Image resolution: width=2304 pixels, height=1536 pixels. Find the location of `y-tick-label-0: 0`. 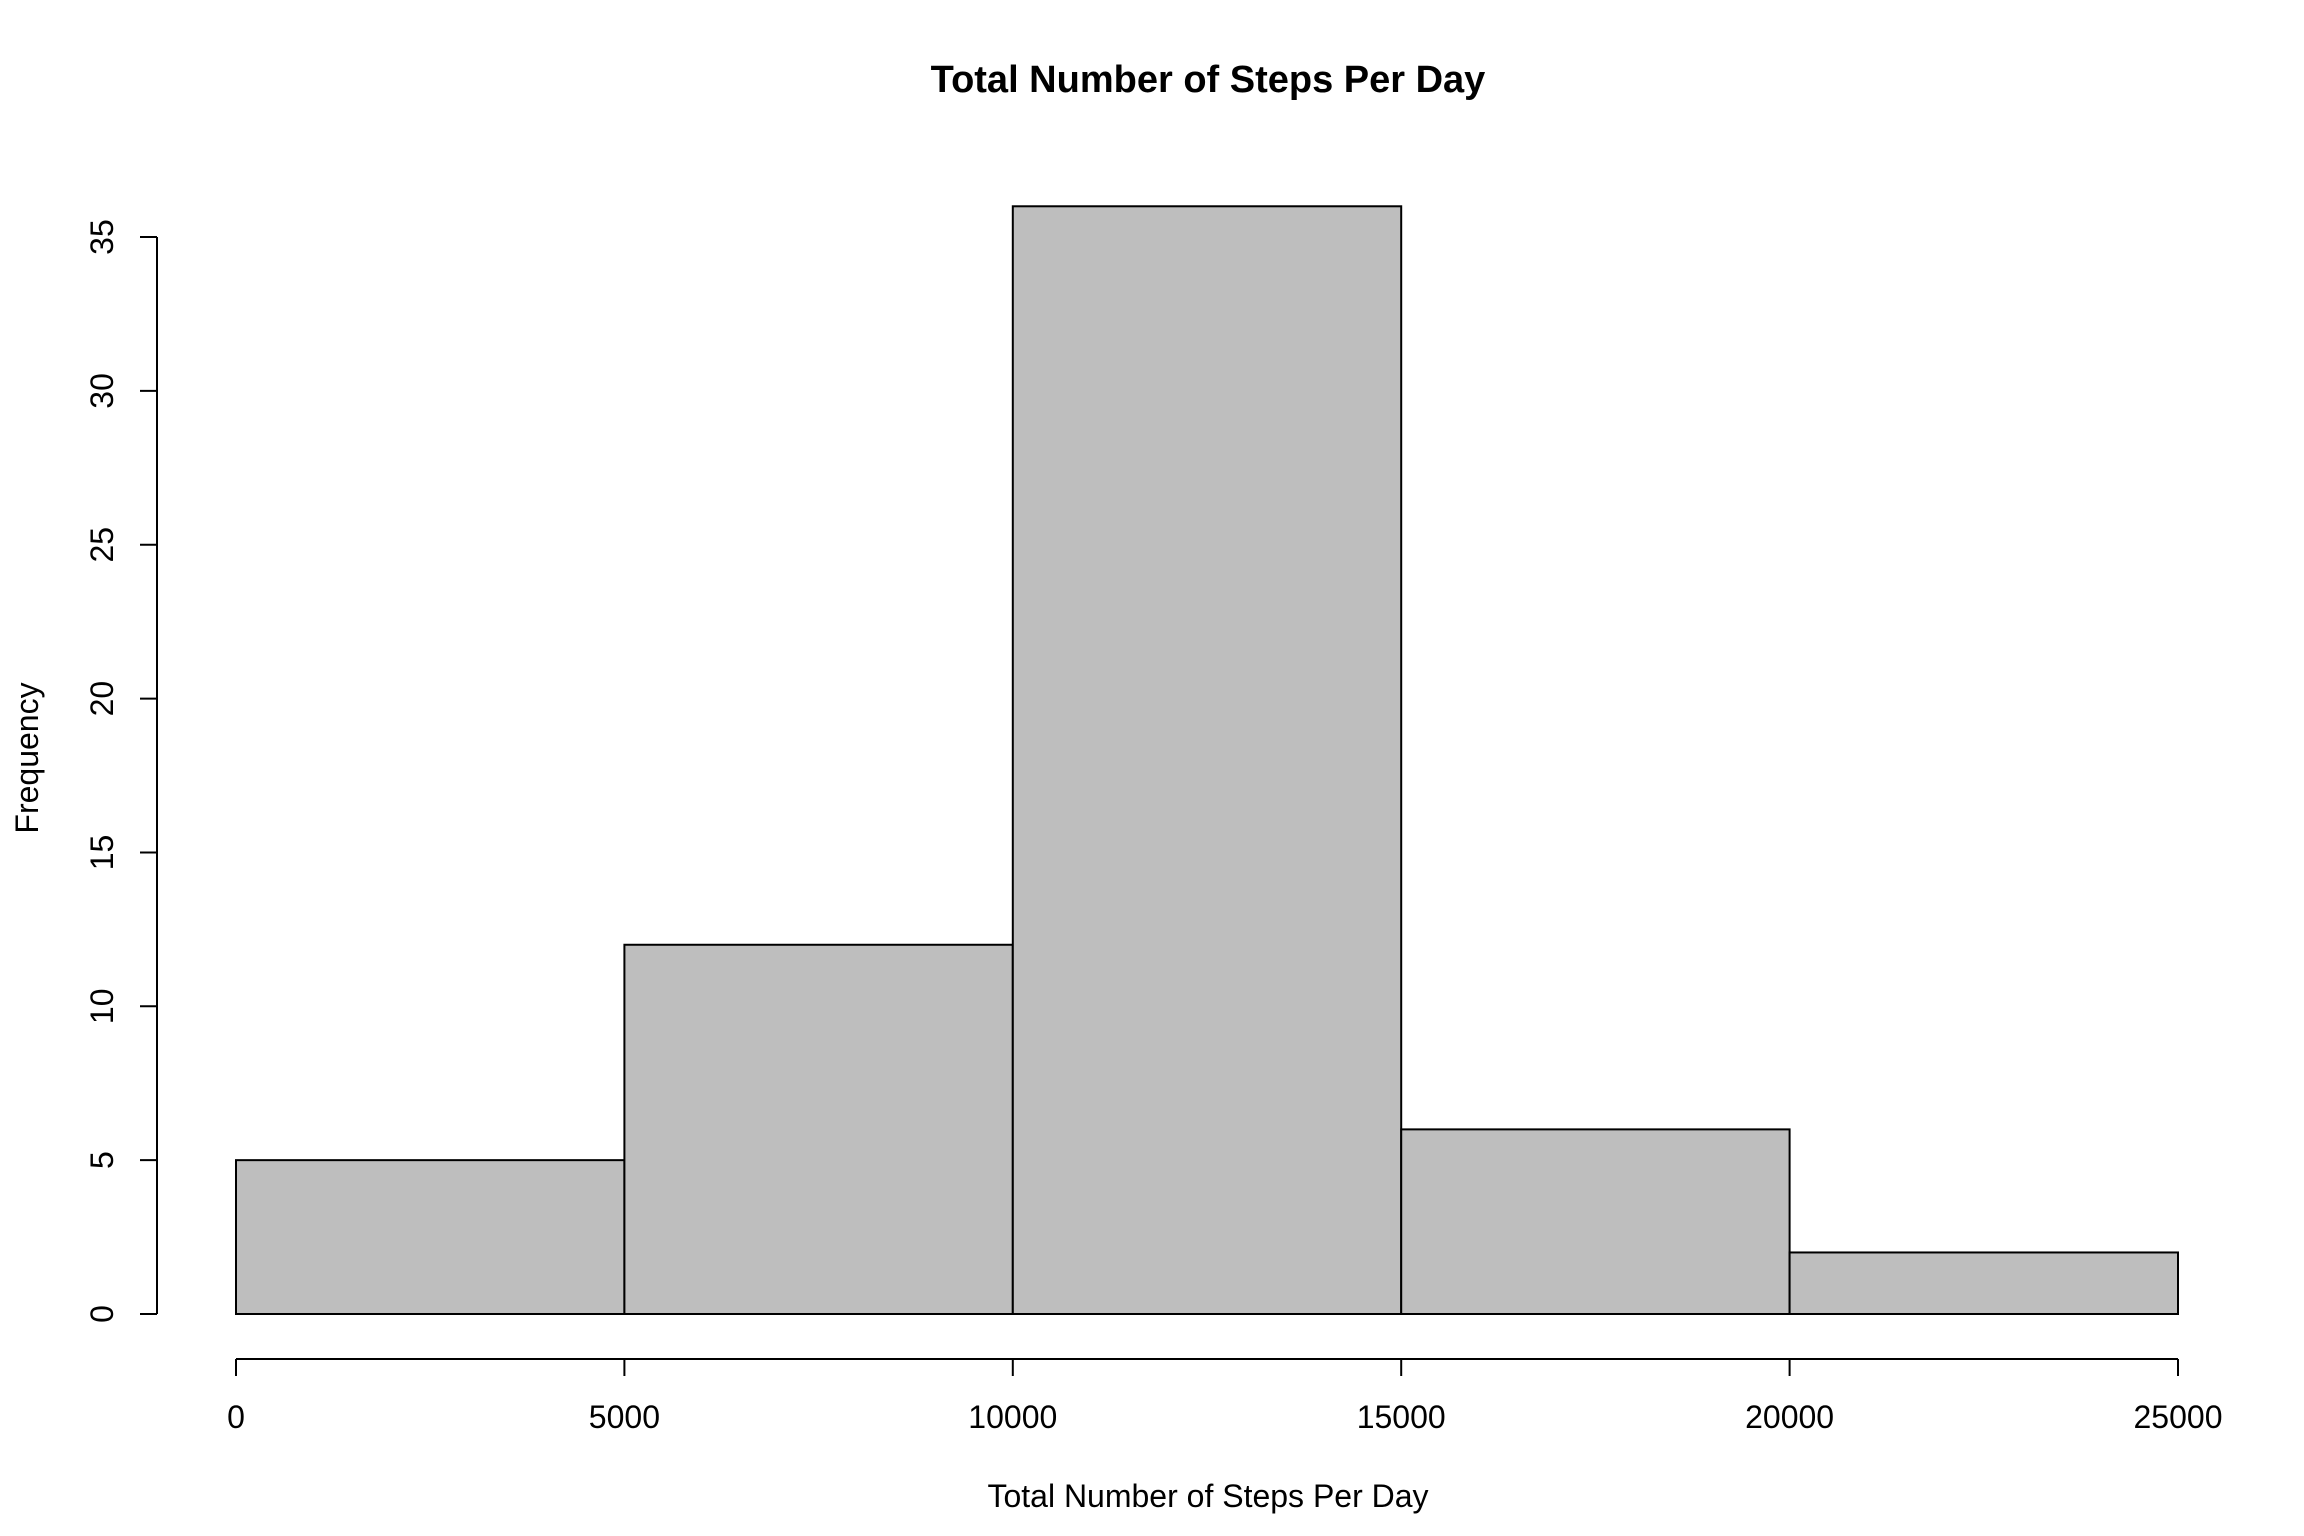

y-tick-label-0: 0 is located at coordinates (102, 1314).